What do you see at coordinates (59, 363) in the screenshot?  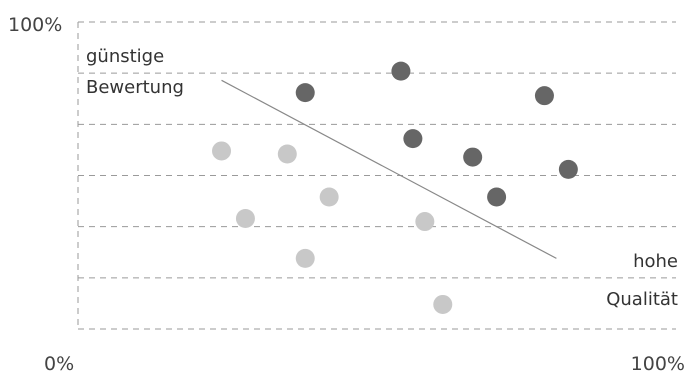 I see `x-tick-label-start: 0%` at bounding box center [59, 363].